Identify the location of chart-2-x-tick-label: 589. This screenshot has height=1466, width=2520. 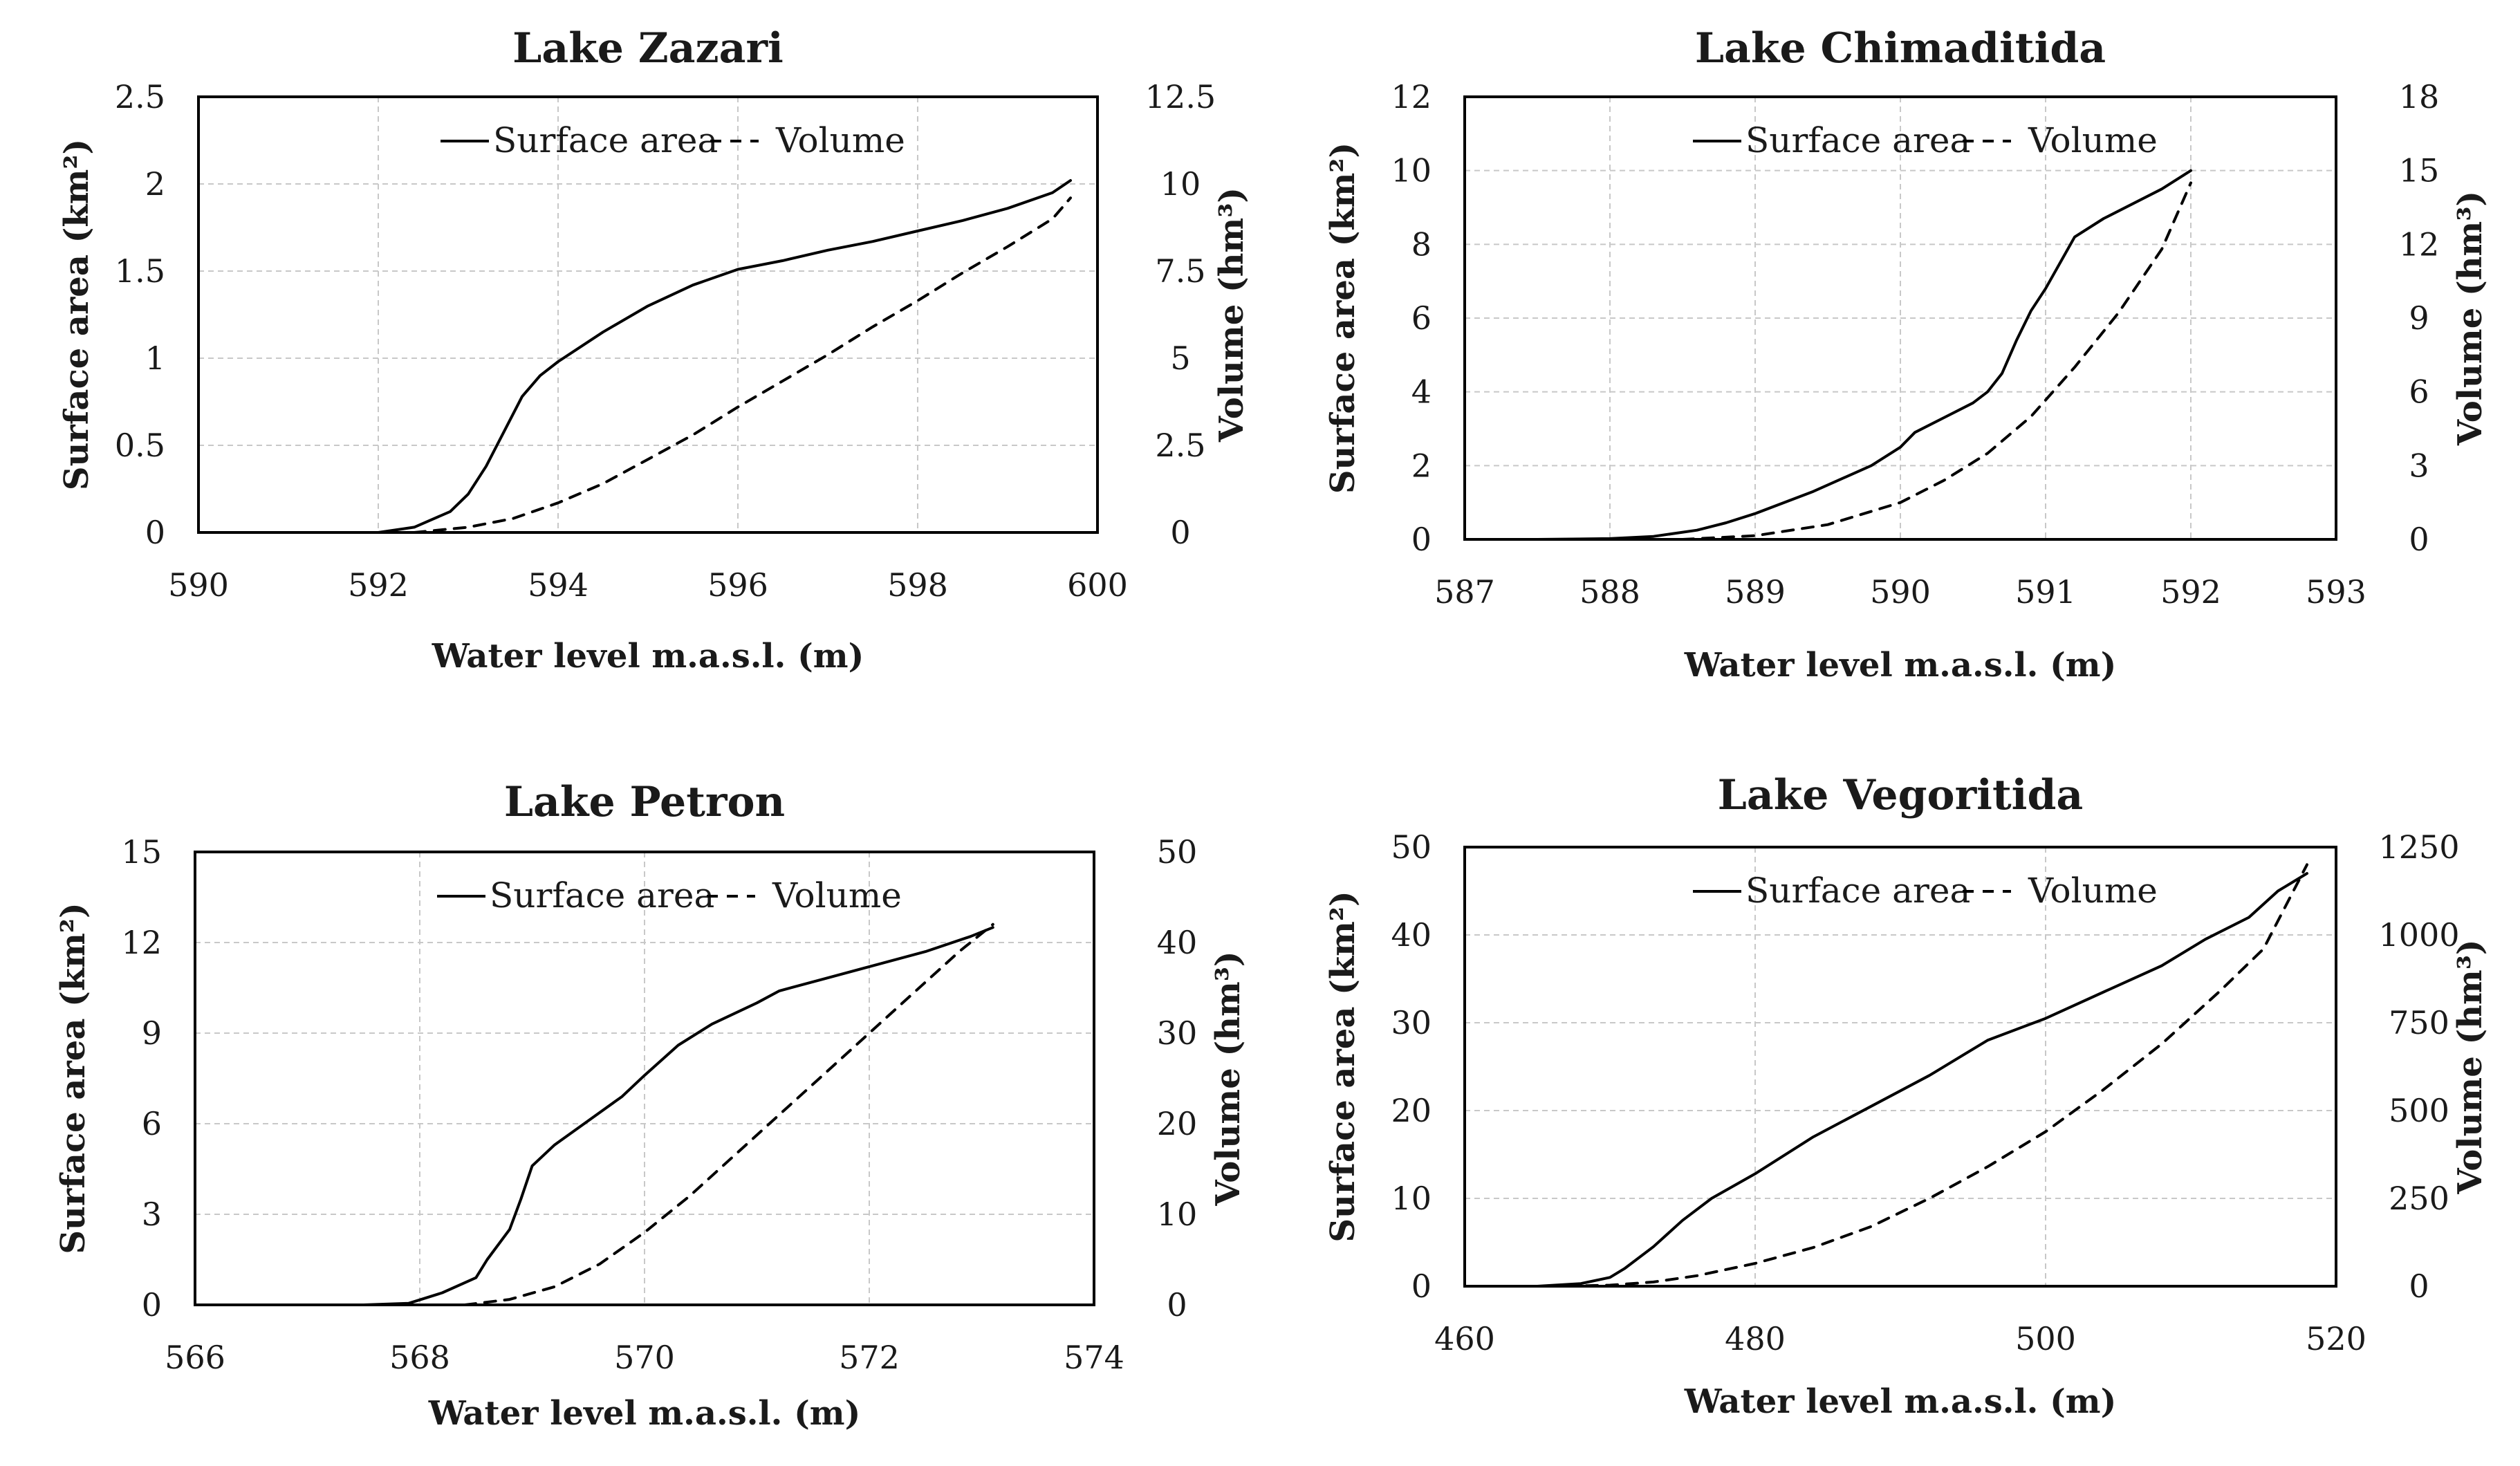
(1755, 592).